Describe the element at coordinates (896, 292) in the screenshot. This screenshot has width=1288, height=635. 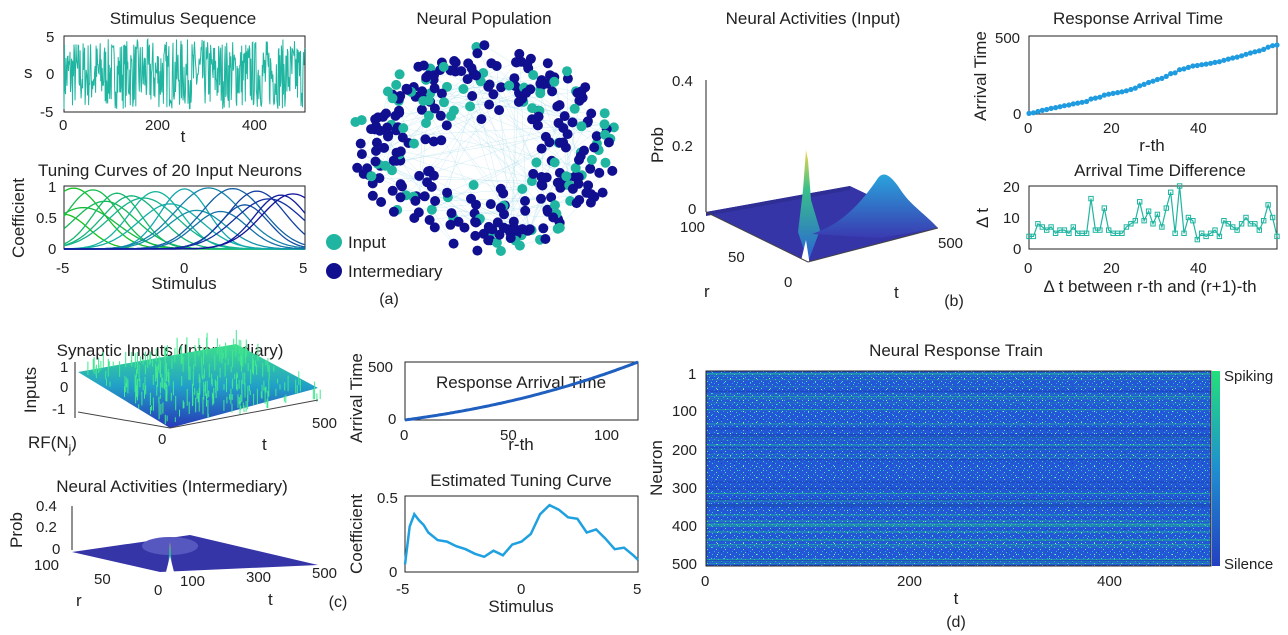
I see `activities-input-tlabel: t` at that location.